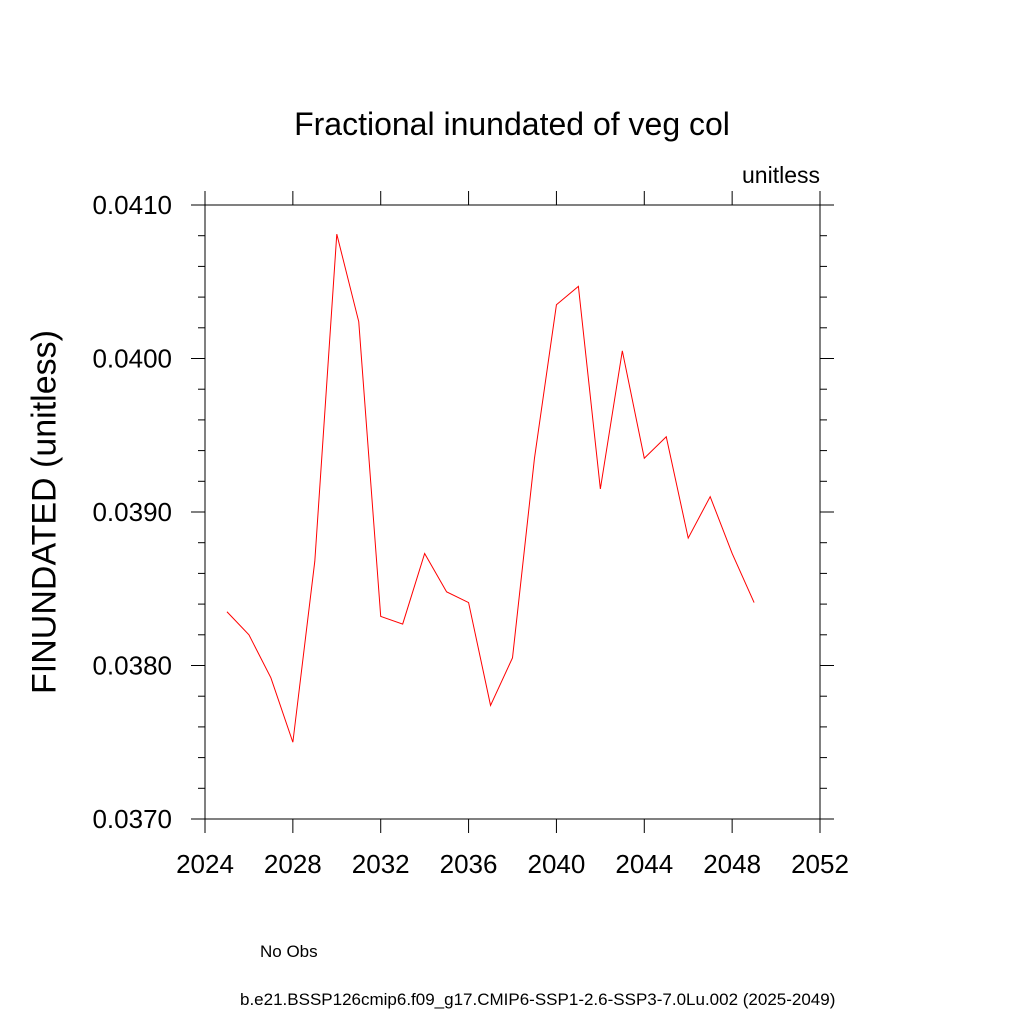 This screenshot has width=1024, height=1024. What do you see at coordinates (132, 819) in the screenshot?
I see `y-tick-label: 0.0370` at bounding box center [132, 819].